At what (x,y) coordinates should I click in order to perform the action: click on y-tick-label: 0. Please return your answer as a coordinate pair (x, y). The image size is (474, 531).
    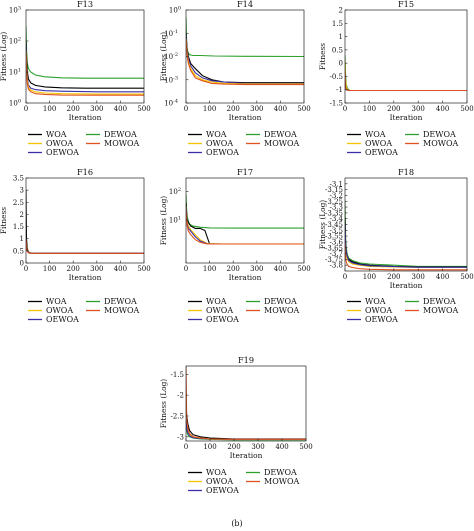
    Looking at the image, I should click on (22, 264).